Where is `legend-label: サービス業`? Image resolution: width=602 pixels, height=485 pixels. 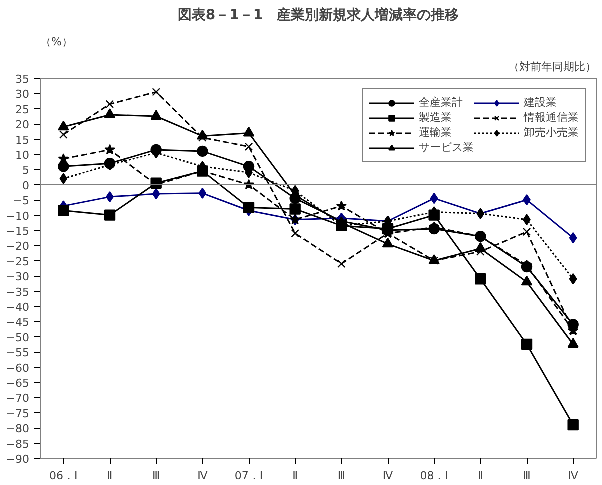 legend-label: サービス業 is located at coordinates (446, 147).